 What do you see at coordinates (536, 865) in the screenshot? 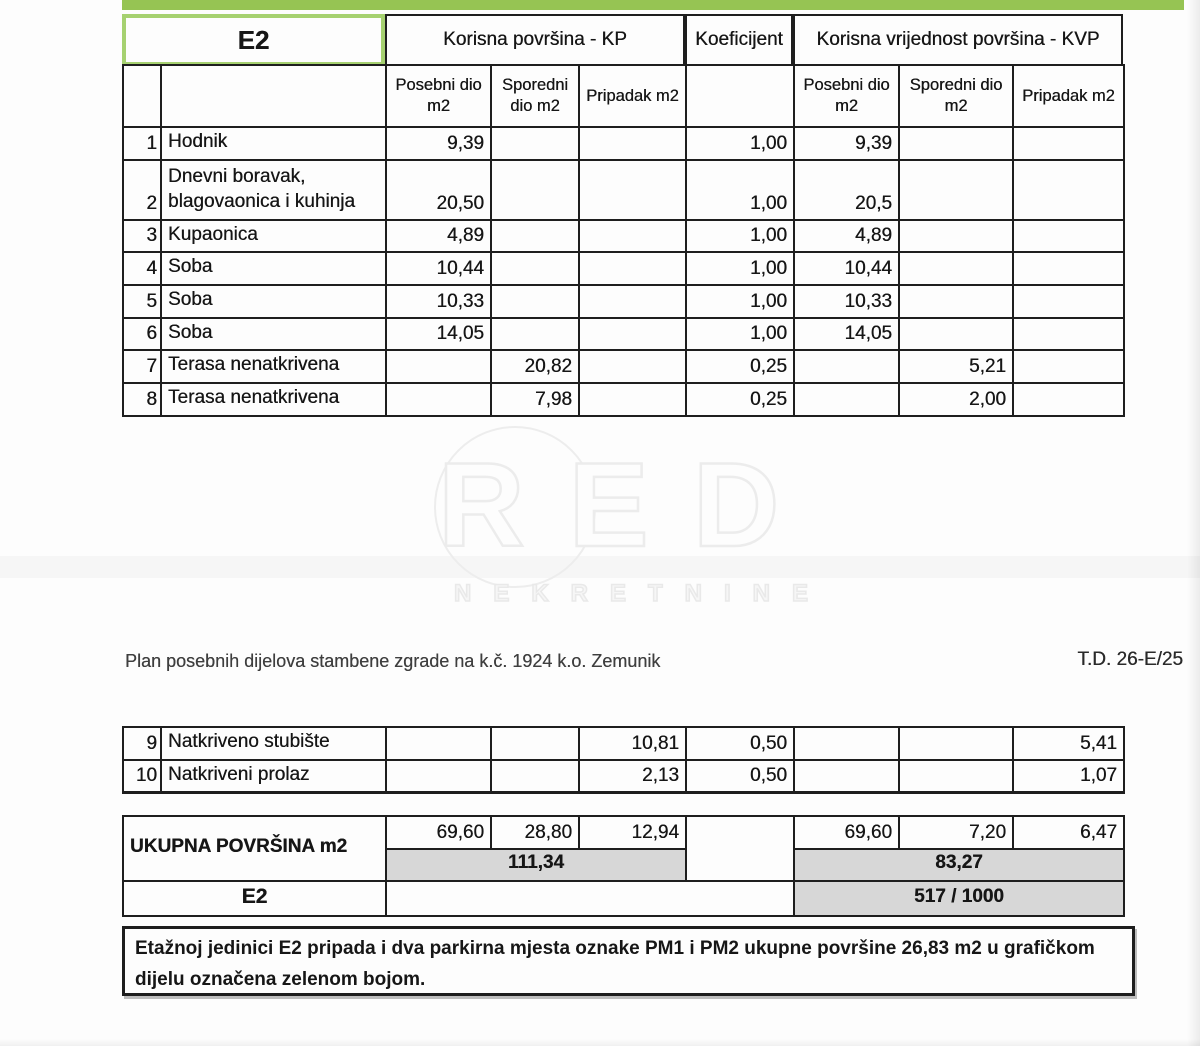
I see `kp-grand-total-cell: 111,34` at bounding box center [536, 865].